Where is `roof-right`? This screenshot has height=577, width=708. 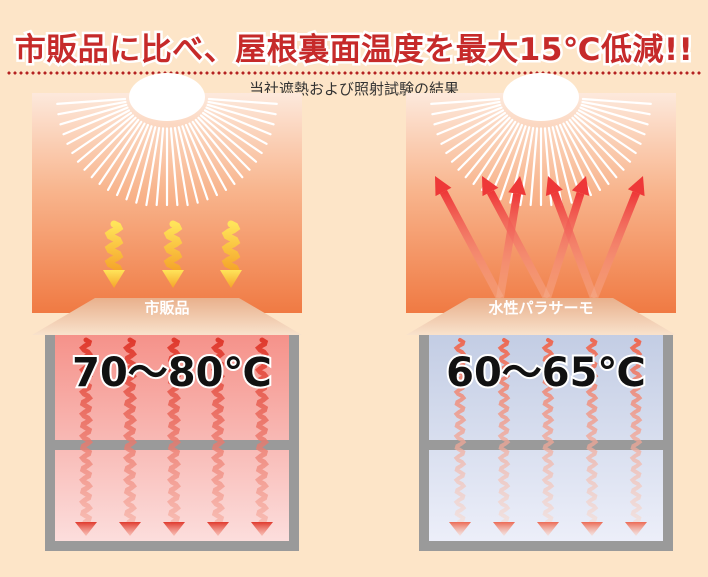
roof-right is located at coordinates (541, 316).